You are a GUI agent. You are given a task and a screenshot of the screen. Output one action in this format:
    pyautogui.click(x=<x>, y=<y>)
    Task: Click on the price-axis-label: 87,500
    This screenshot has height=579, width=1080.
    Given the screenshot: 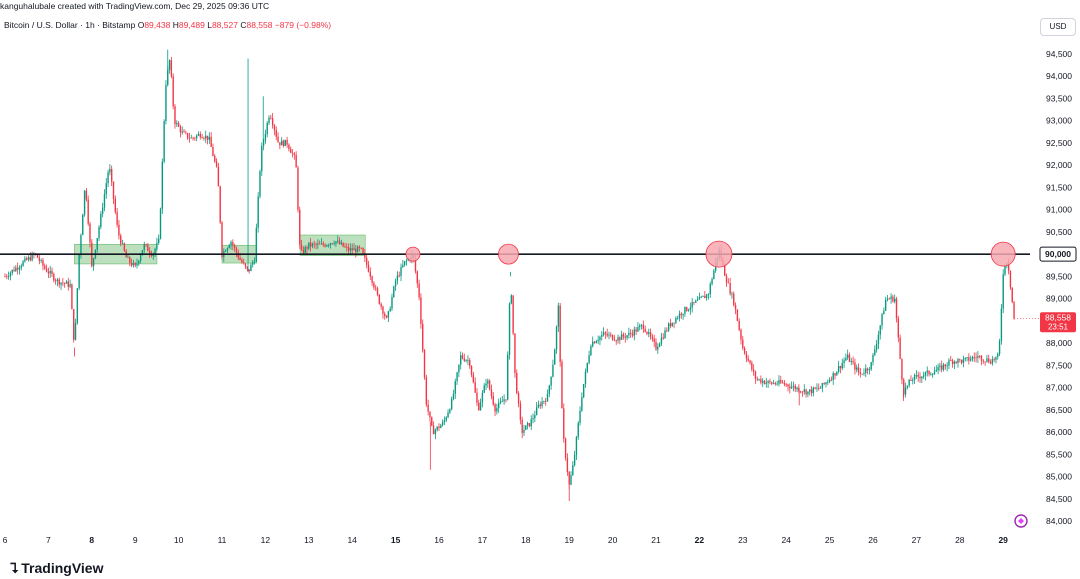 What is the action you would take?
    pyautogui.click(x=1059, y=365)
    